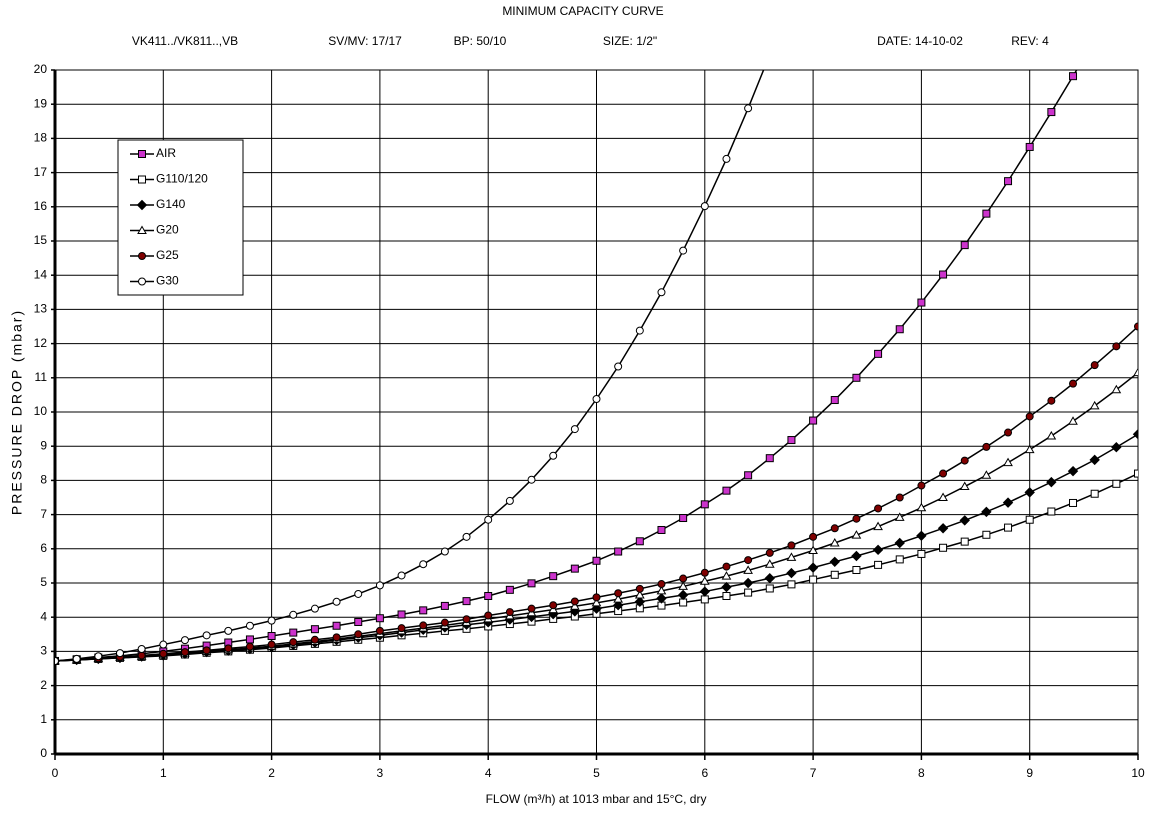 The image size is (1151, 813). What do you see at coordinates (43, 548) in the screenshot?
I see `y-tick-label: 6` at bounding box center [43, 548].